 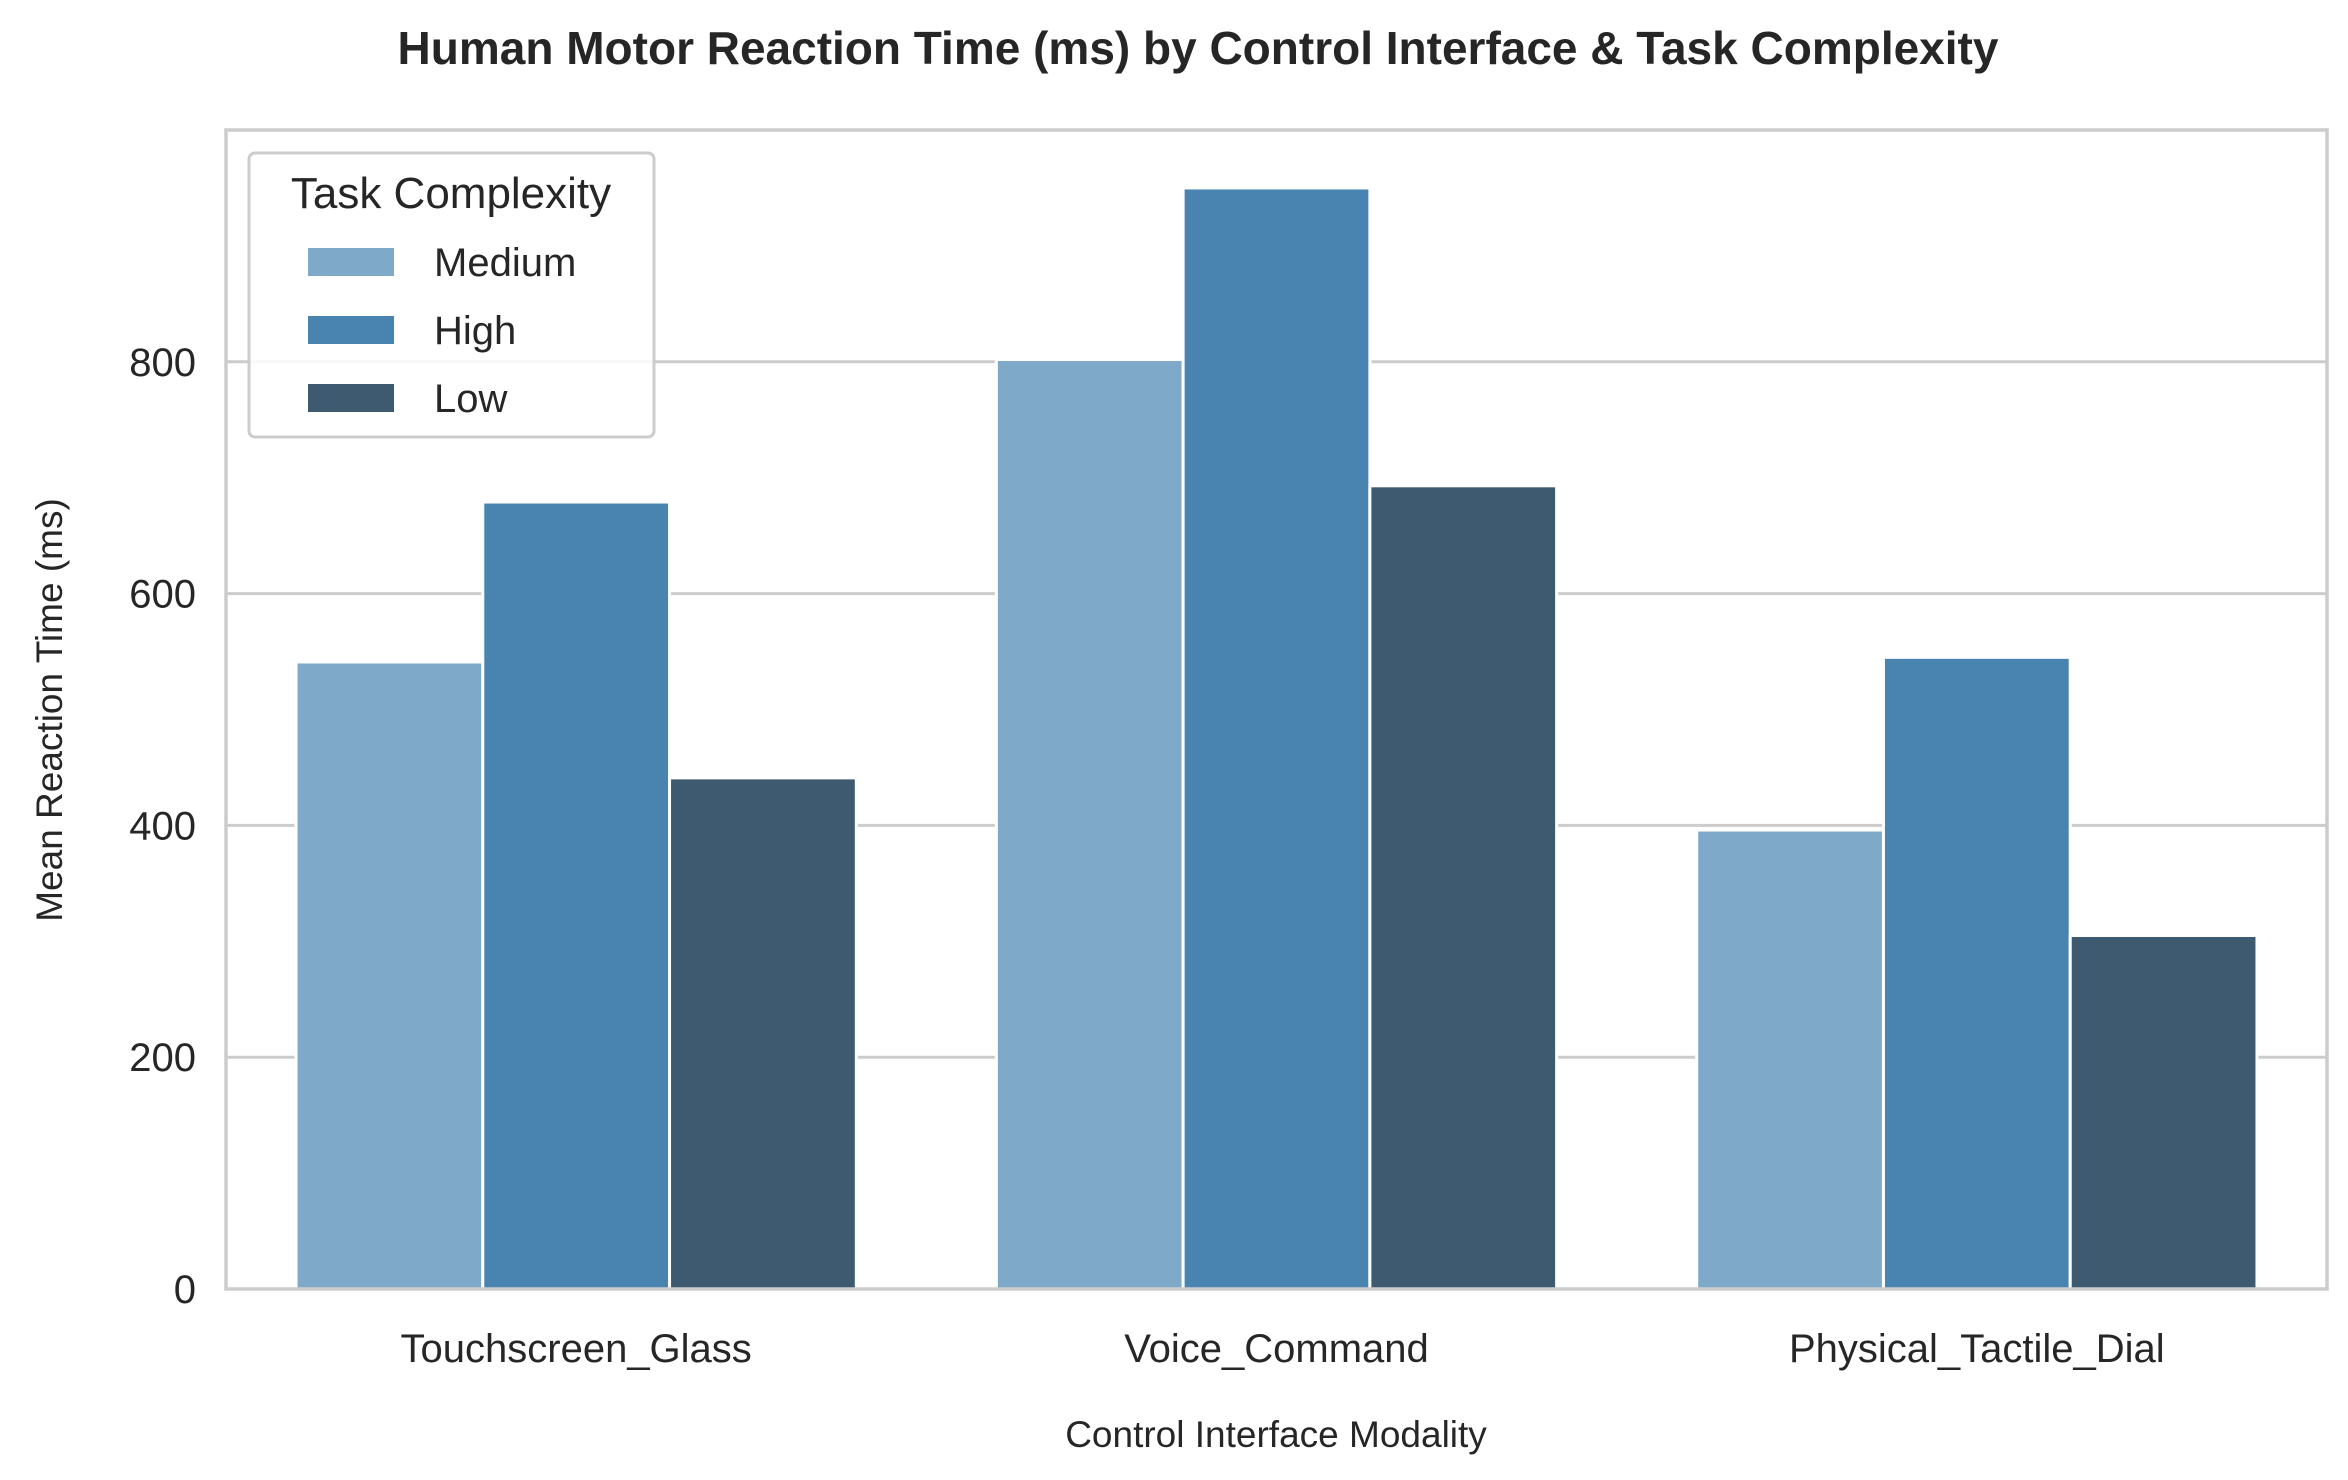 What do you see at coordinates (351, 262) in the screenshot?
I see `legend-swatch-medium` at bounding box center [351, 262].